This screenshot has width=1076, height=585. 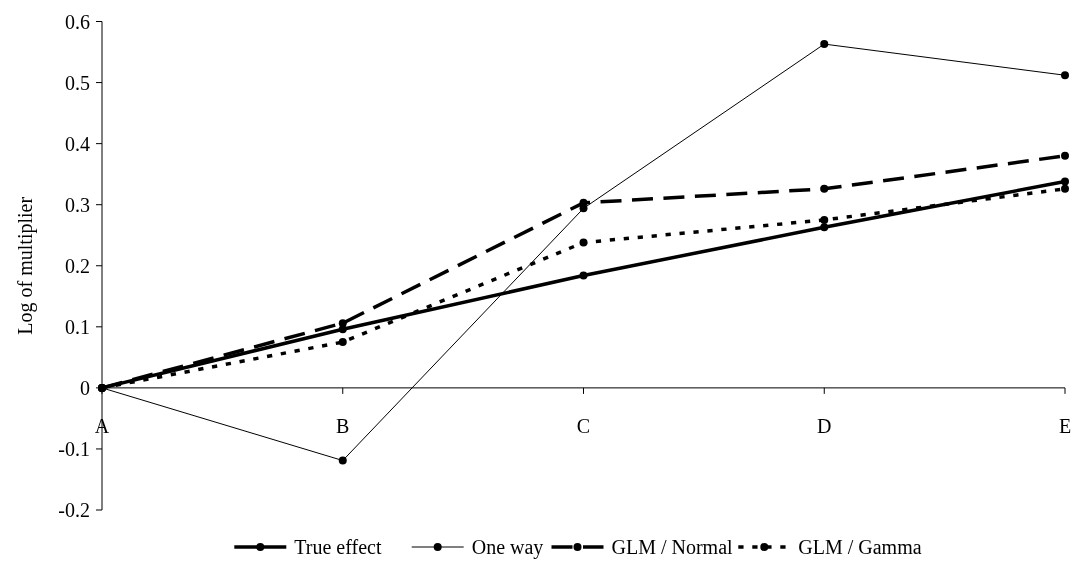 What do you see at coordinates (85, 387) in the screenshot?
I see `y-tick-label: 0` at bounding box center [85, 387].